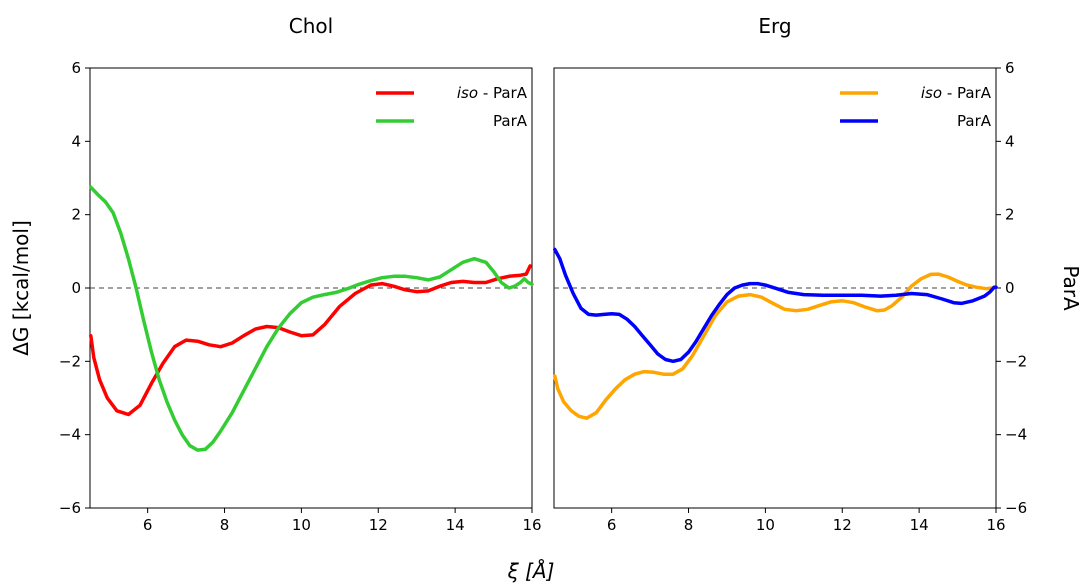 The height and width of the screenshot is (586, 1080). Describe the element at coordinates (21, 288) in the screenshot. I see `y-axis-label: ΔG [kcal/mol]` at that location.